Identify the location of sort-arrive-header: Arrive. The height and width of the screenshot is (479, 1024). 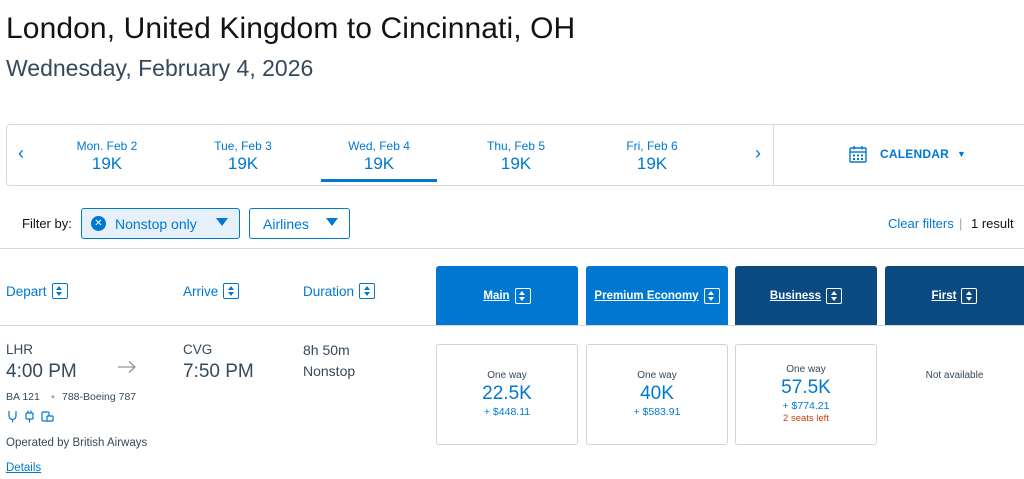
(211, 291).